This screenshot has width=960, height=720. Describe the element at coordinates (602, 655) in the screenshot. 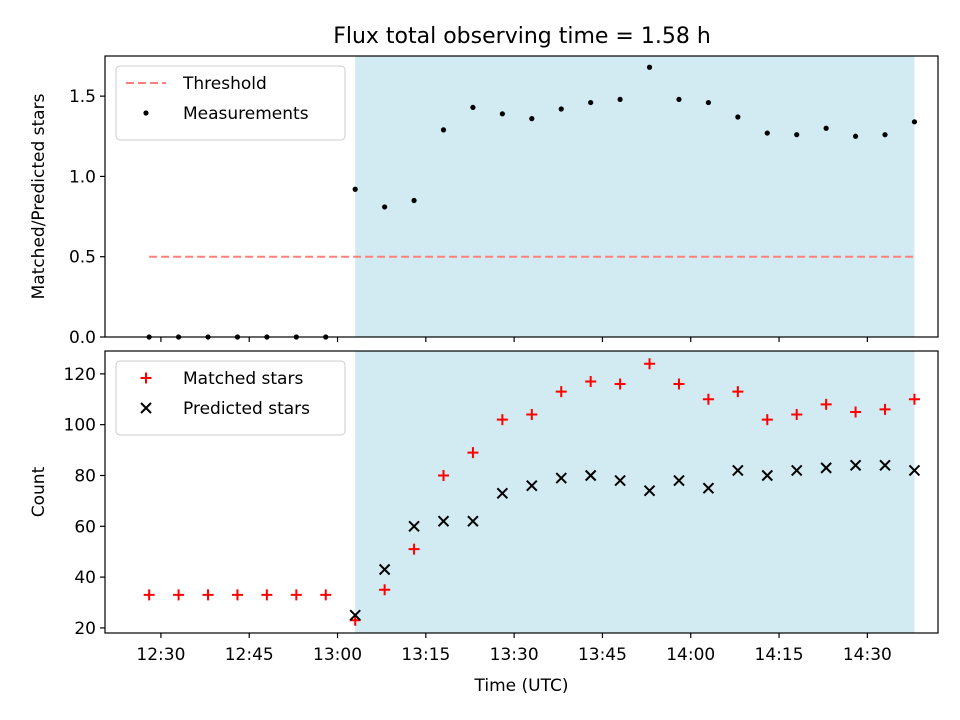

I see `x-tick-label: 13:45` at that location.